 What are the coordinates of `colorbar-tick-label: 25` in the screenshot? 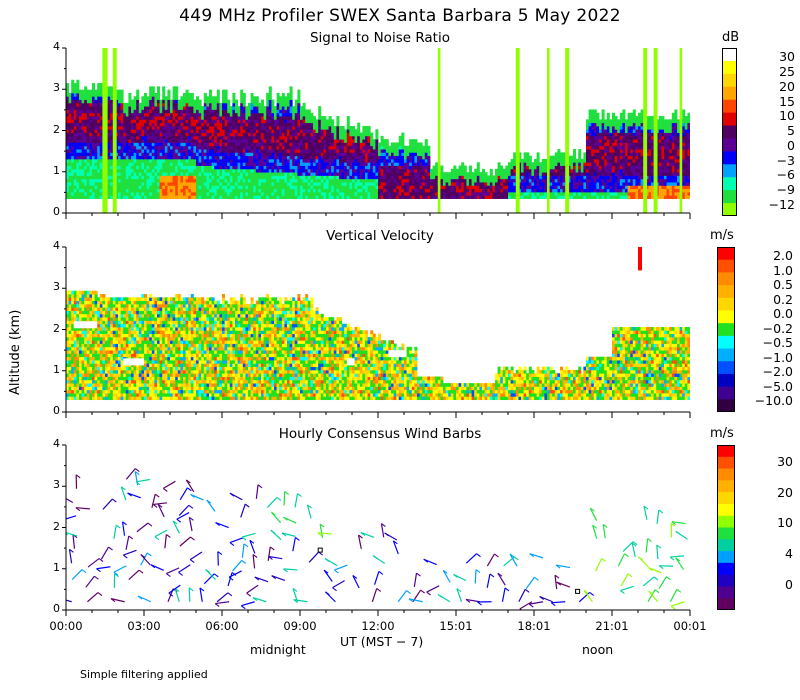 It's located at (787, 72).